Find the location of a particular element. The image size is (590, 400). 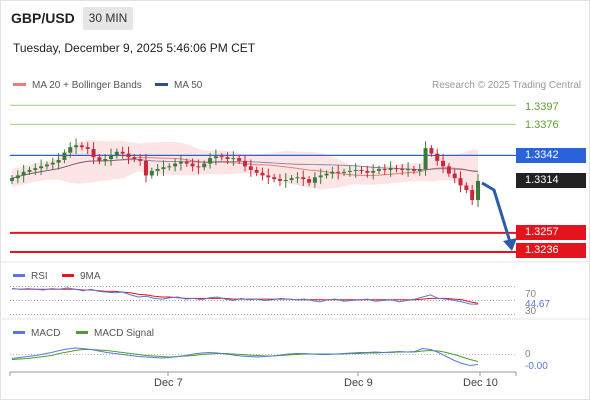

macd-swatch is located at coordinates (19, 332).